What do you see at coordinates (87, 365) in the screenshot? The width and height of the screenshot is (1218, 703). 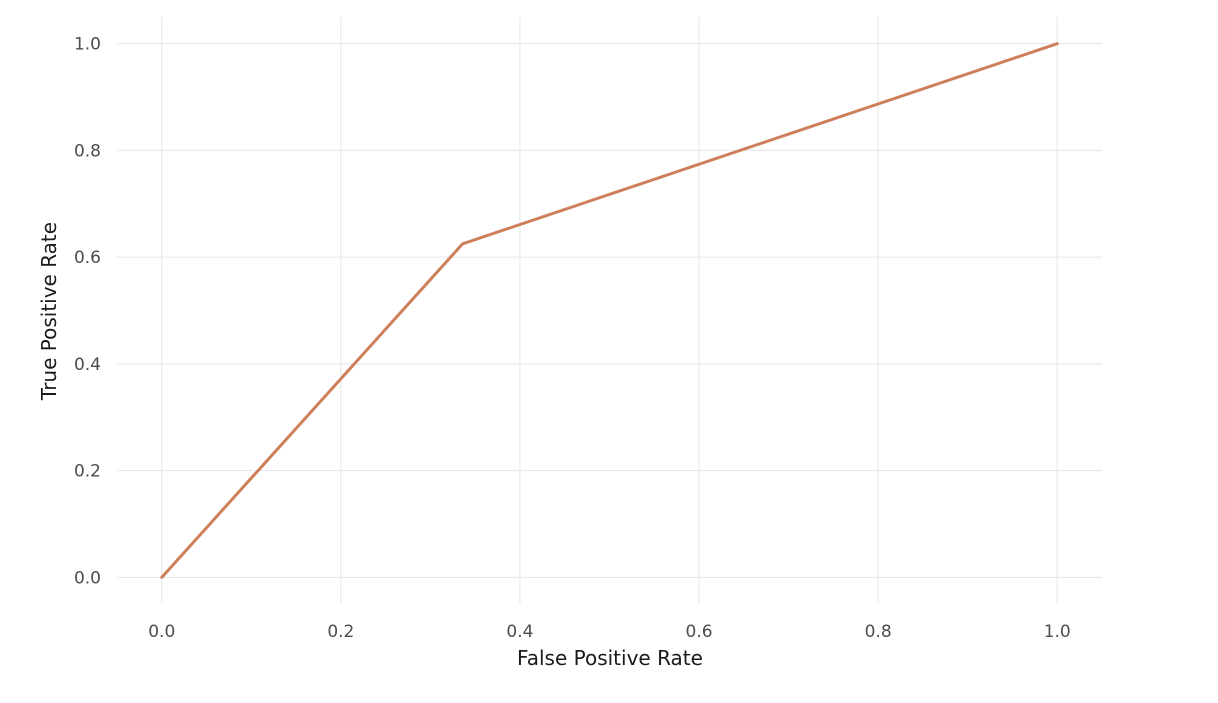 I see `y-tick-label: 0.4` at bounding box center [87, 365].